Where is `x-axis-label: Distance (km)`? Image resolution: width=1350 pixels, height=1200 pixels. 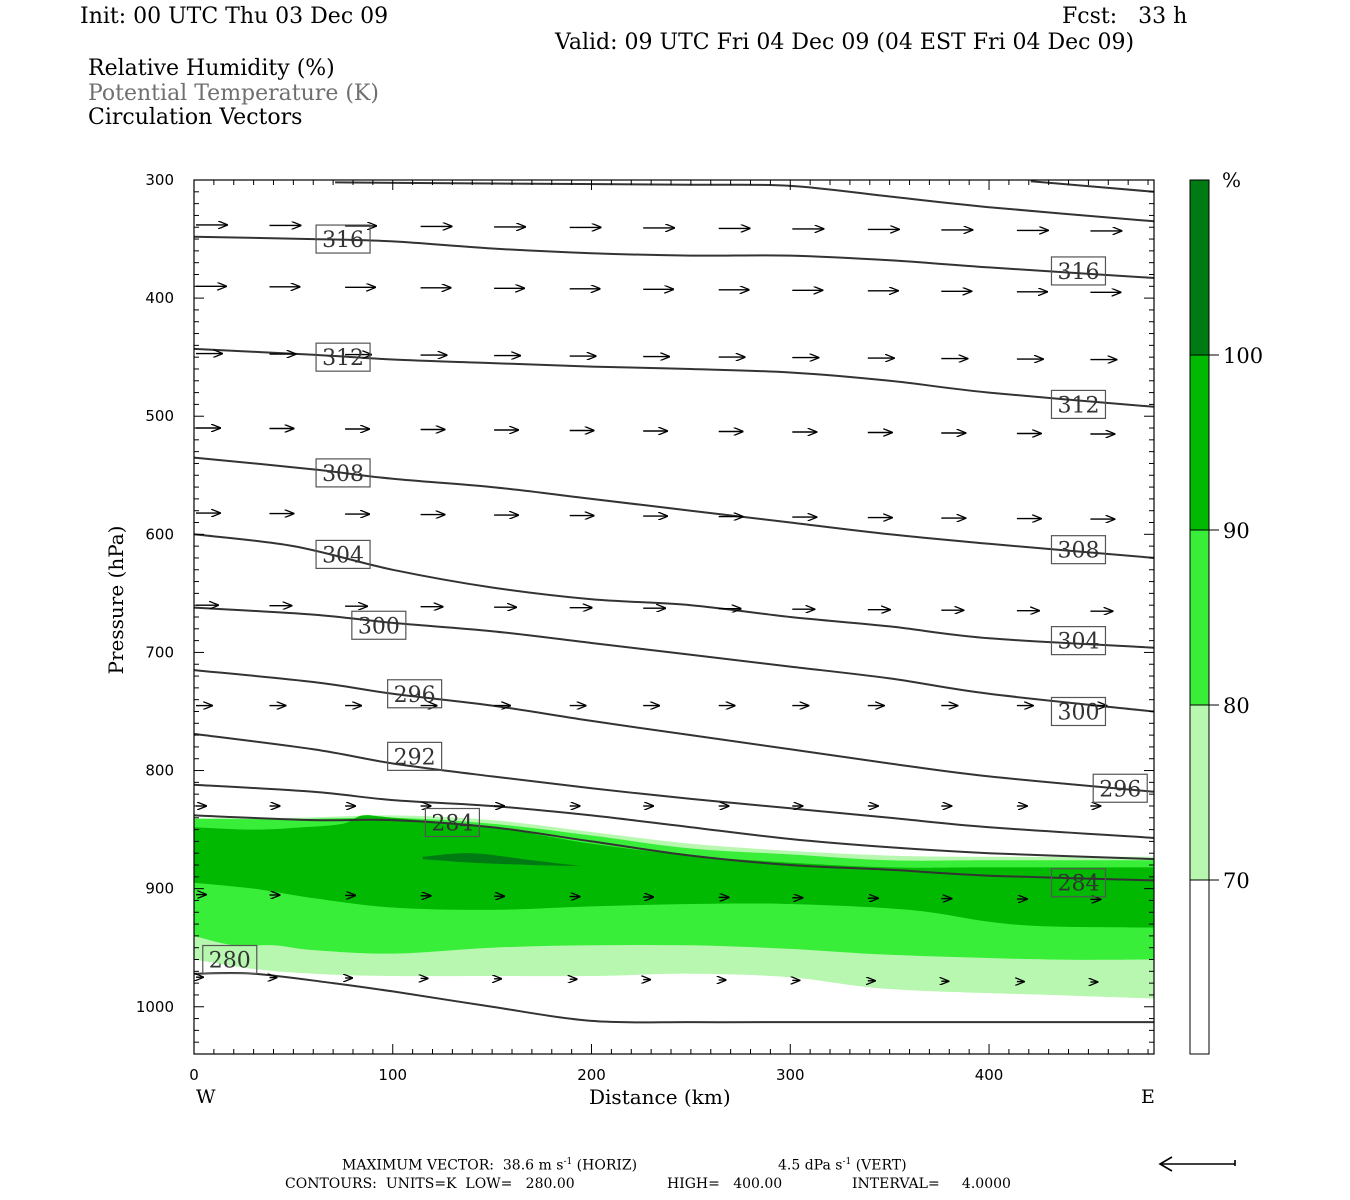 x-axis-label: Distance (km) is located at coordinates (660, 1097).